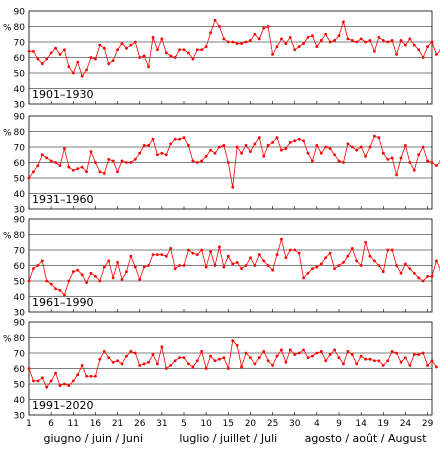 This screenshot has height=456, width=440. What do you see at coordinates (73, 424) in the screenshot?
I see `x-tick-label: 11` at bounding box center [73, 424].